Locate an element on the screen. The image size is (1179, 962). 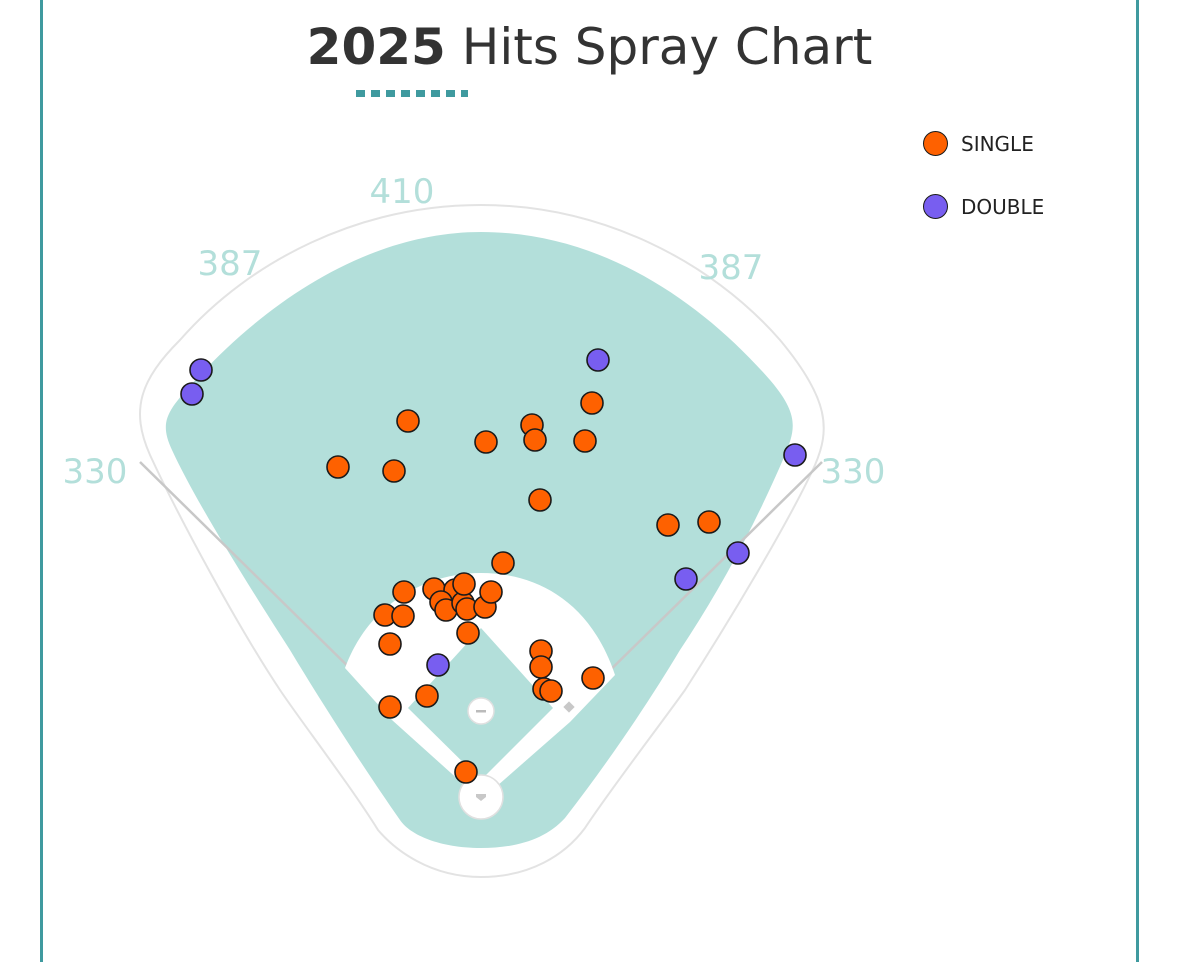
distance-right-line: 330 is located at coordinates (853, 472).